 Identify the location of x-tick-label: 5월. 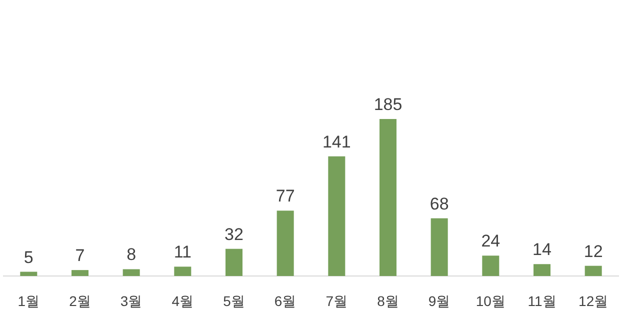
(234, 301).